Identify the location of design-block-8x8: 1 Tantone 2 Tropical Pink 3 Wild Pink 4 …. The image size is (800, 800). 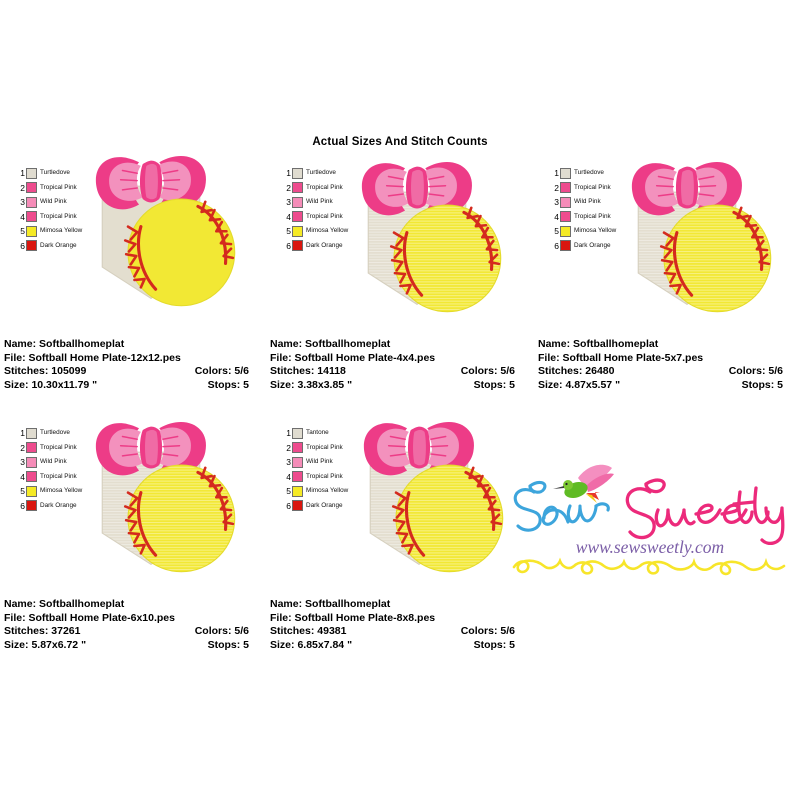
(401, 530).